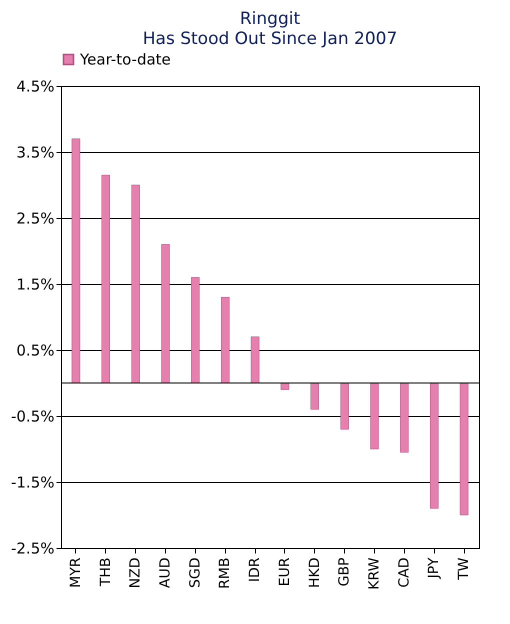 The width and height of the screenshot is (510, 624). What do you see at coordinates (32, 549) in the screenshot?
I see `y-tick-label: -2.5%` at bounding box center [32, 549].